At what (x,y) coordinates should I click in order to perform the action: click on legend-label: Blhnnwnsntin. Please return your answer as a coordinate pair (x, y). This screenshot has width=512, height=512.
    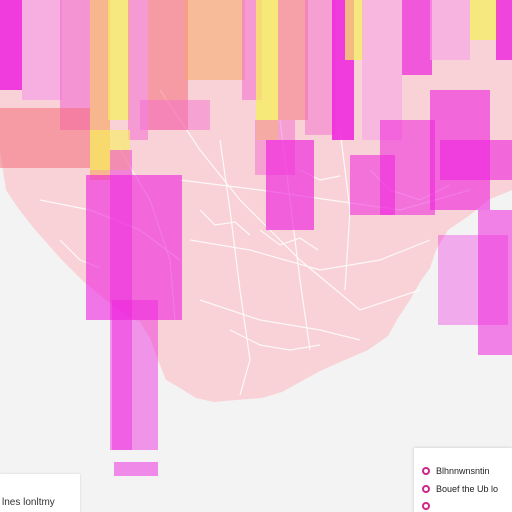
    Looking at the image, I should click on (463, 471).